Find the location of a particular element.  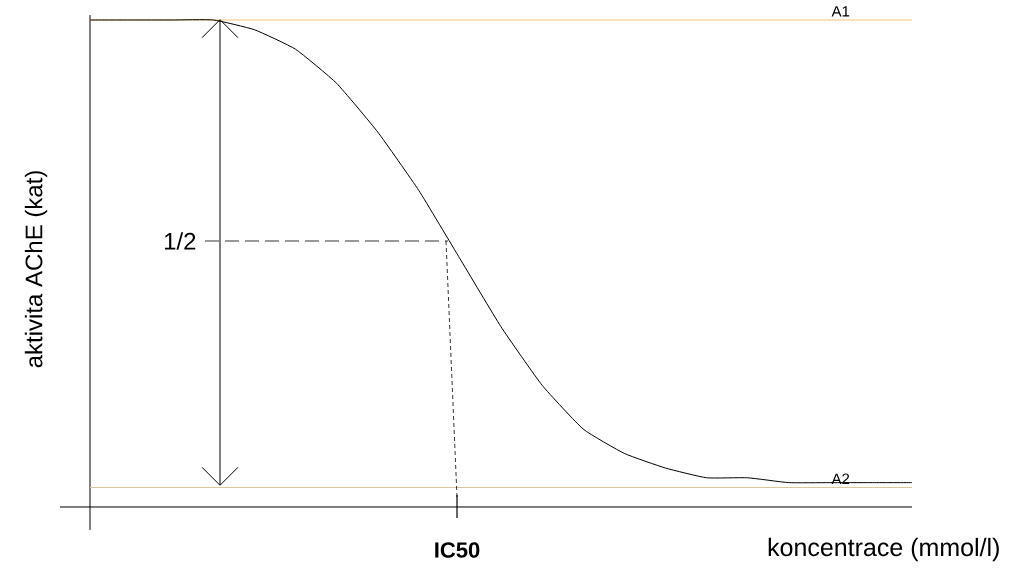

ref-line-label: A1 is located at coordinates (840, 11).